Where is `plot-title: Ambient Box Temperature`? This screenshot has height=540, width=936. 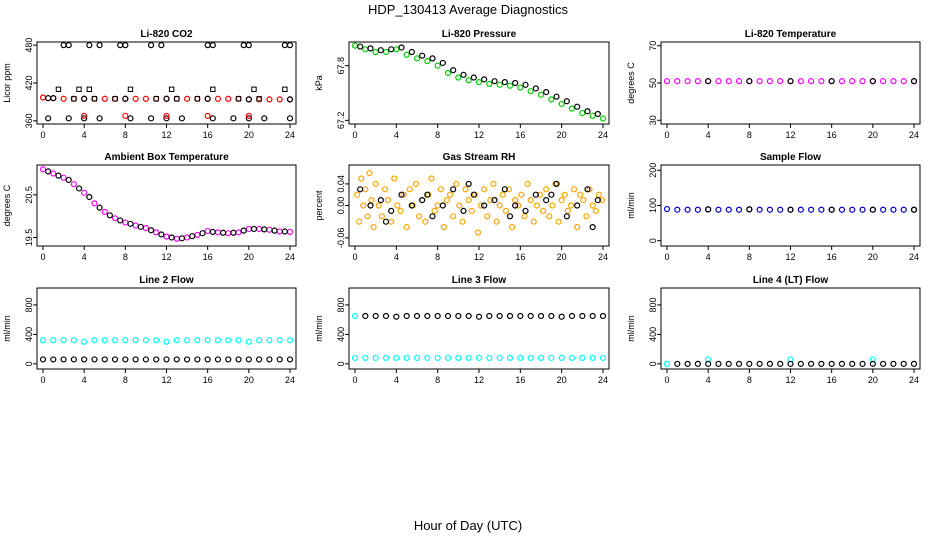
plot-title: Ambient Box Temperature is located at coordinates (166, 157).